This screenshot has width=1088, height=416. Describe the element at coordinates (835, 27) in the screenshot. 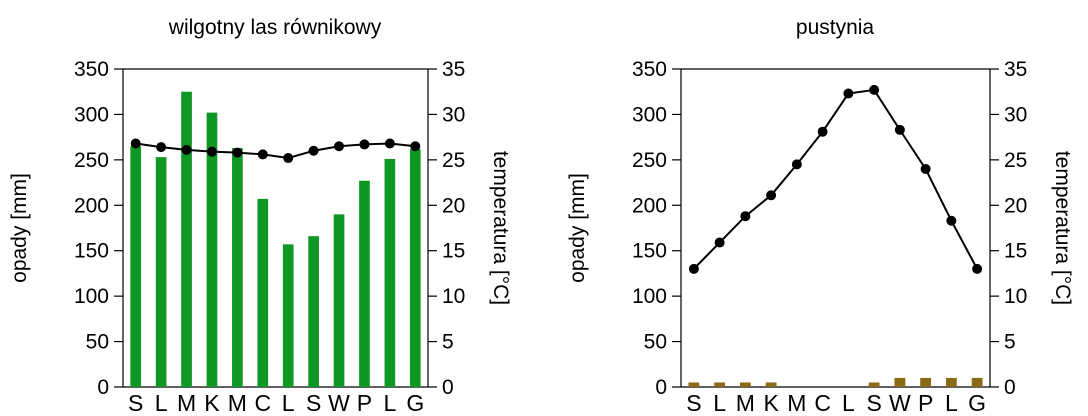

I see `chart-title: pustynia` at that location.